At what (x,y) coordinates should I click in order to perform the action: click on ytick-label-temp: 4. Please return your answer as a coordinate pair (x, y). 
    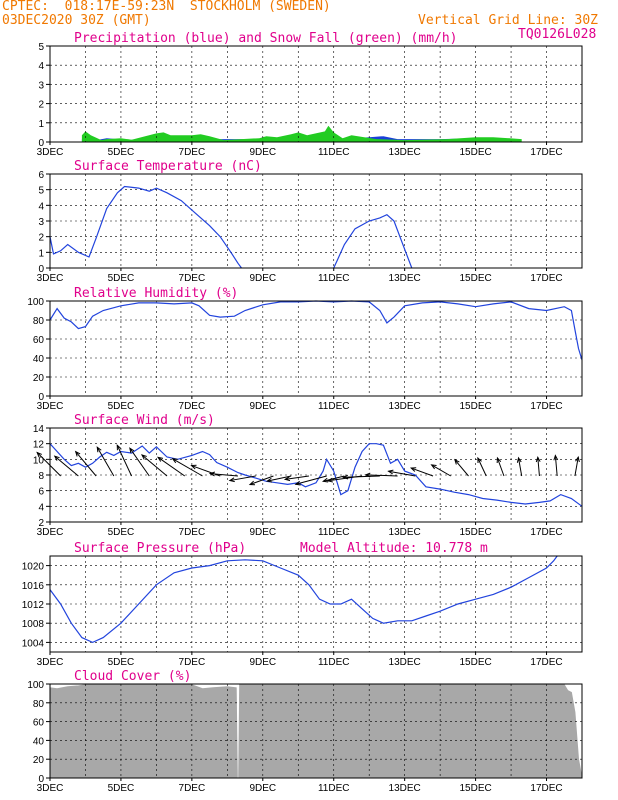
    Looking at the image, I should click on (41, 206).